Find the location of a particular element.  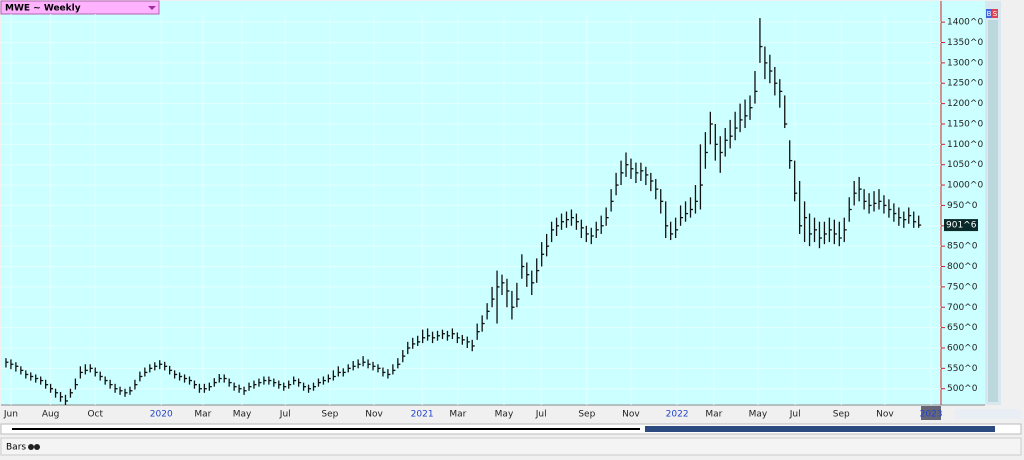

tab-label: Bars is located at coordinates (16, 448).